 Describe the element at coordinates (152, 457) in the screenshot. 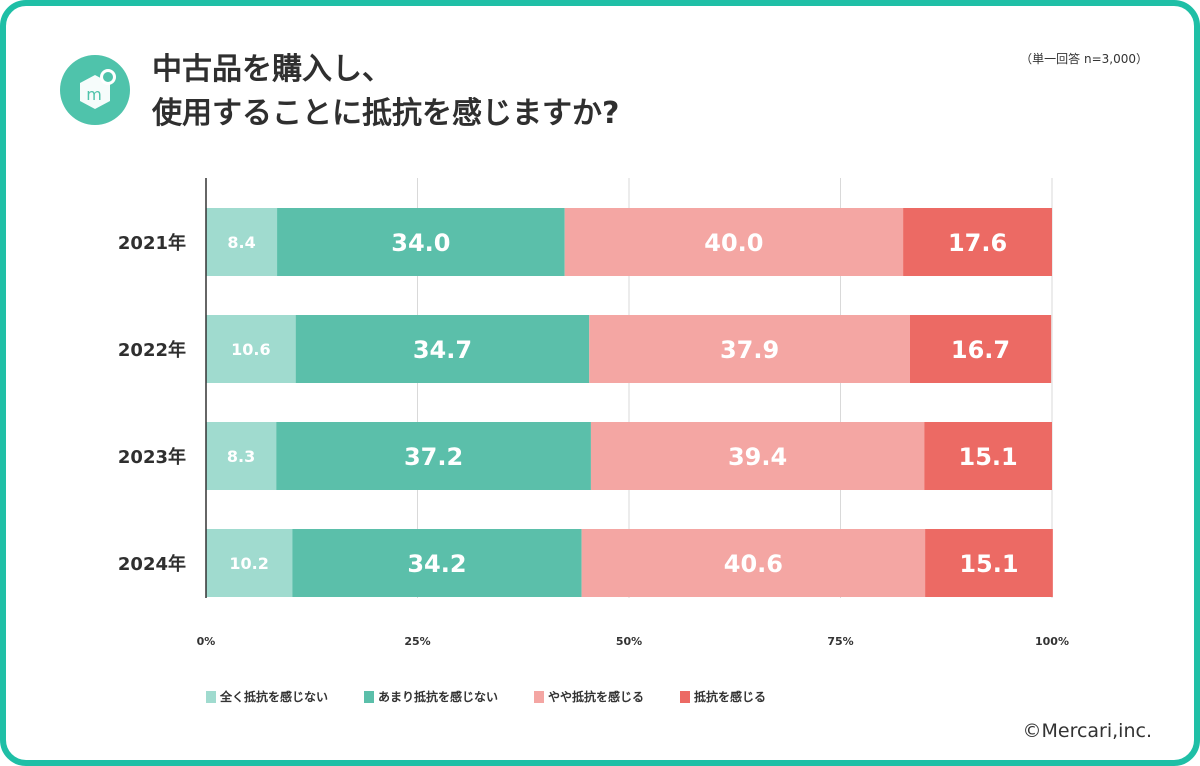

I see `category-label: 2023年` at that location.